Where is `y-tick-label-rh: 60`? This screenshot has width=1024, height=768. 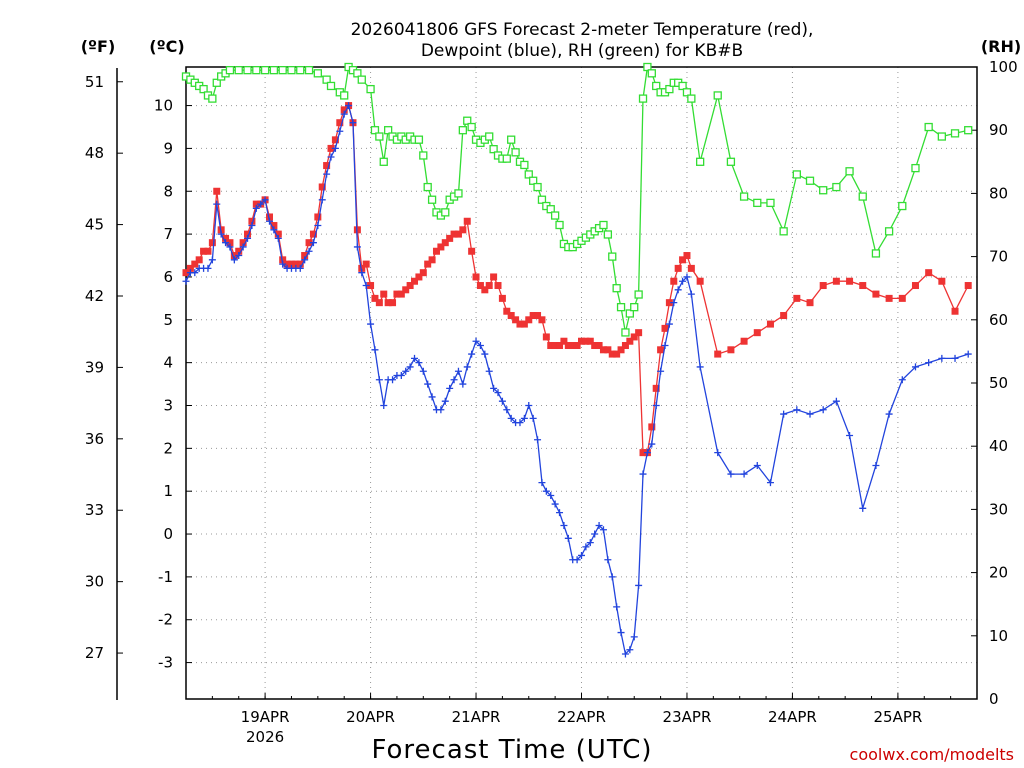
y-tick-label-rh: 60 is located at coordinates (998, 320).